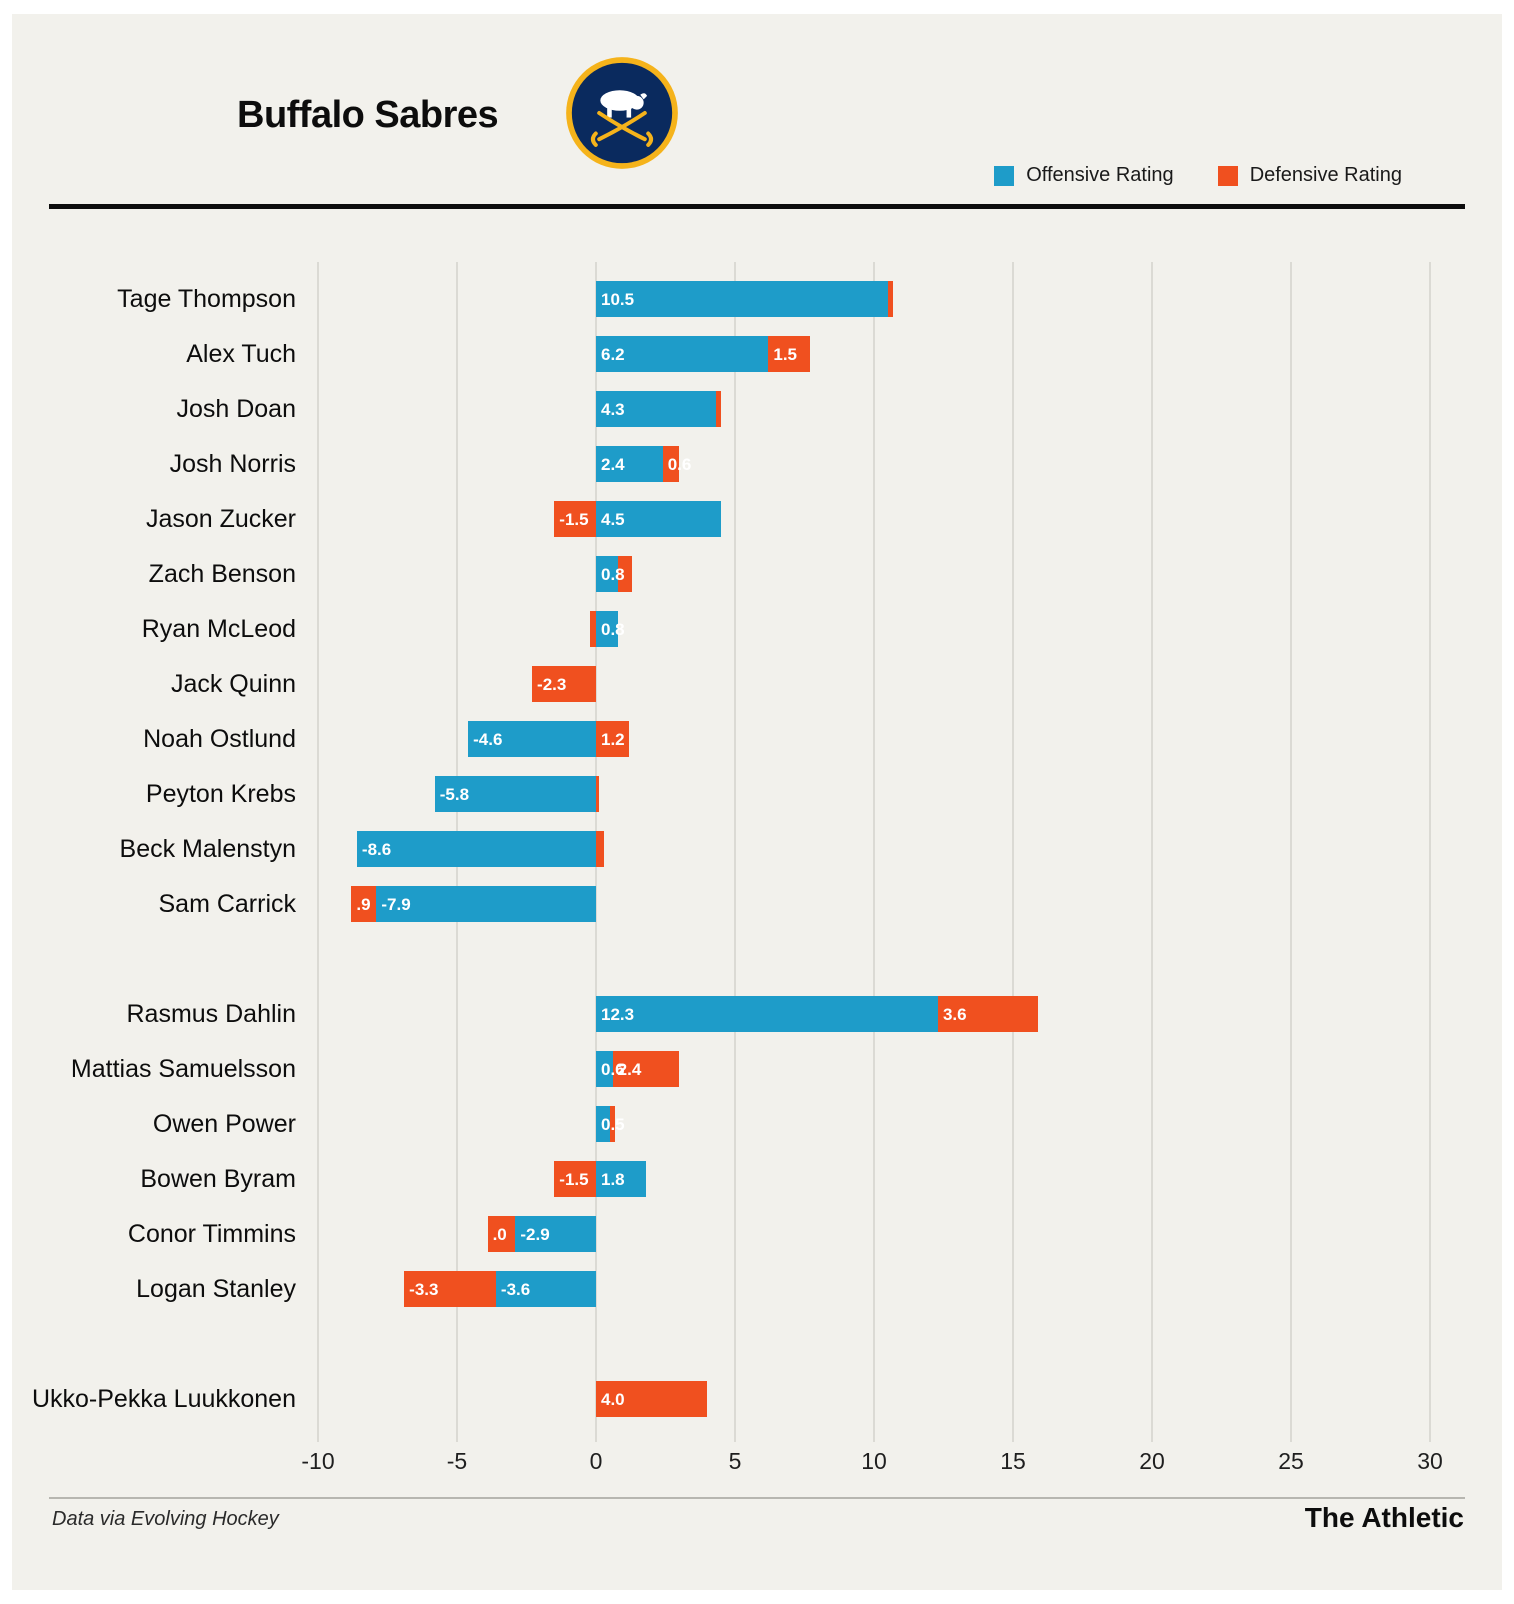  What do you see at coordinates (757, 206) in the screenshot?
I see `header-divider` at bounding box center [757, 206].